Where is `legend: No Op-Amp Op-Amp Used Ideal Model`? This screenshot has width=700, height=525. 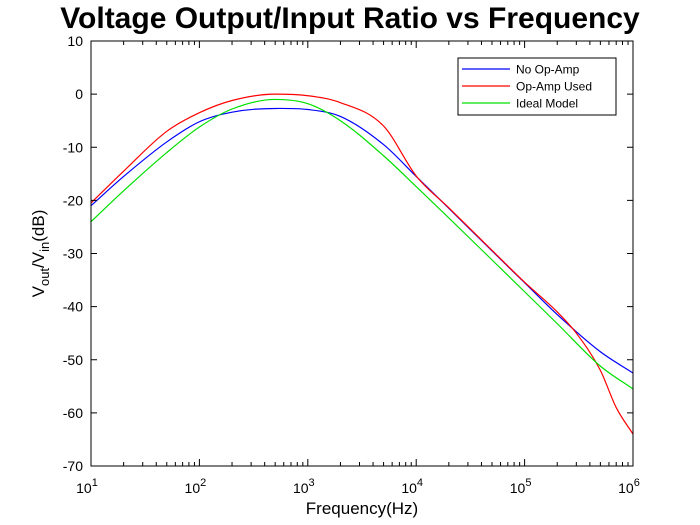
legend: No Op-Amp Op-Amp Used Ideal Model is located at coordinates (537, 86).